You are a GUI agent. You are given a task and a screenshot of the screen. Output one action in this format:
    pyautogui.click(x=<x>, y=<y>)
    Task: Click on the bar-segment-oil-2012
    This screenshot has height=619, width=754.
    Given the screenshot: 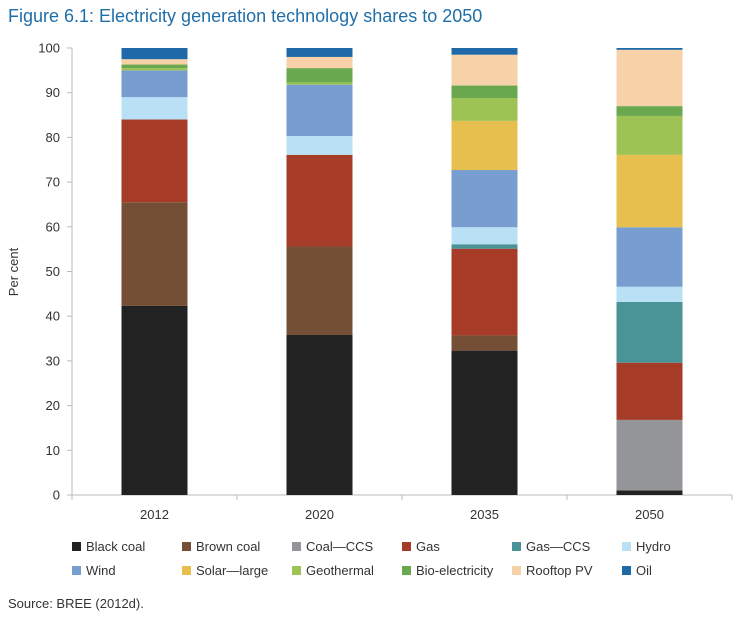 What is the action you would take?
    pyautogui.click(x=154, y=54)
    